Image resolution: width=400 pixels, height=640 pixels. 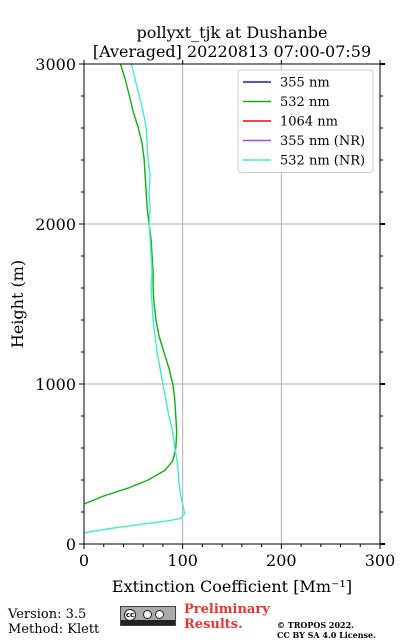 What do you see at coordinates (380, 560) in the screenshot?
I see `x-tick-label: 300` at bounding box center [380, 560].